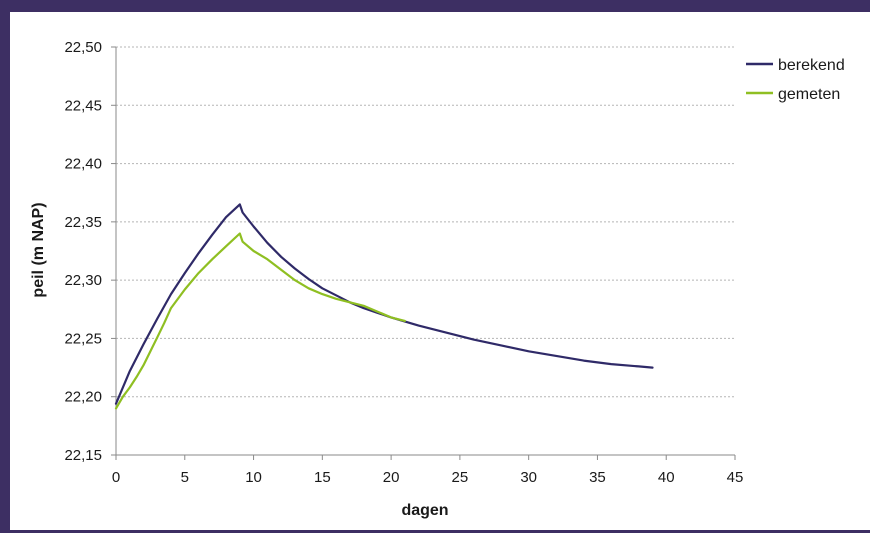 This screenshot has width=870, height=533. Describe the element at coordinates (253, 477) in the screenshot. I see `x-tick-label: 10` at that location.